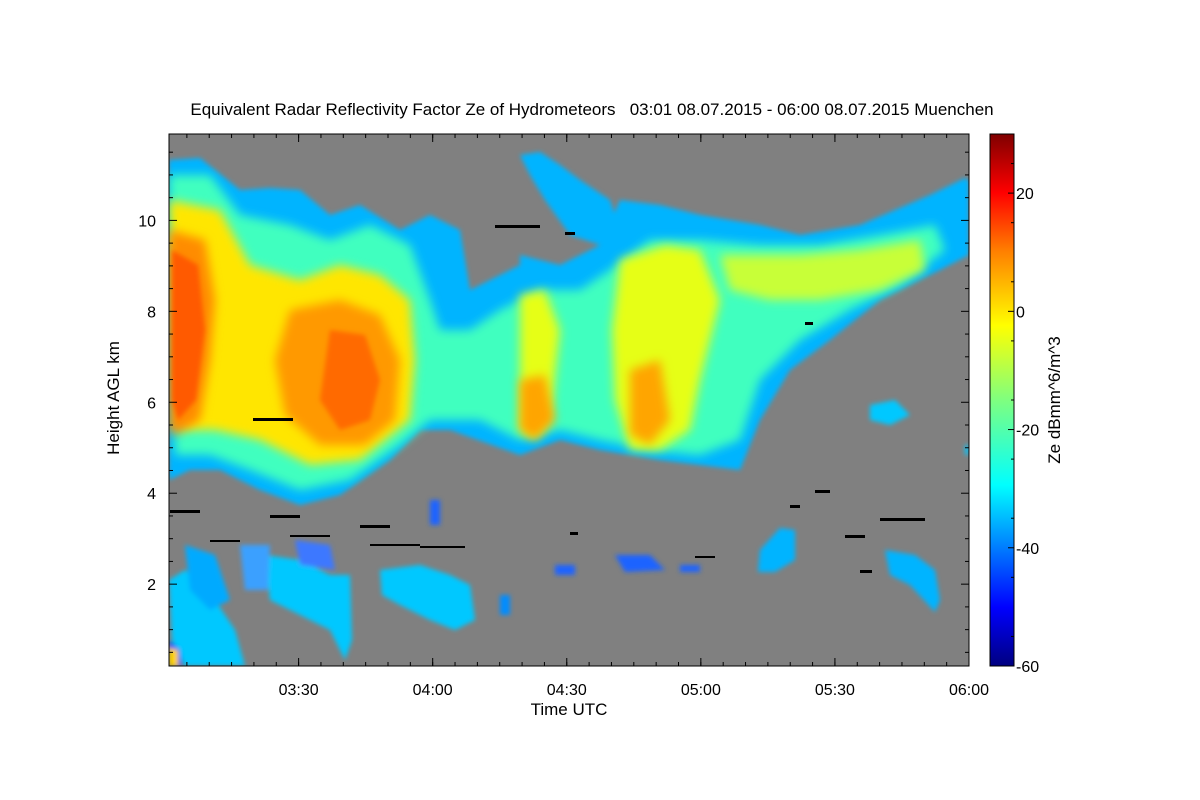  What do you see at coordinates (147, 221) in the screenshot?
I see `y-tick-label: 10` at bounding box center [147, 221].